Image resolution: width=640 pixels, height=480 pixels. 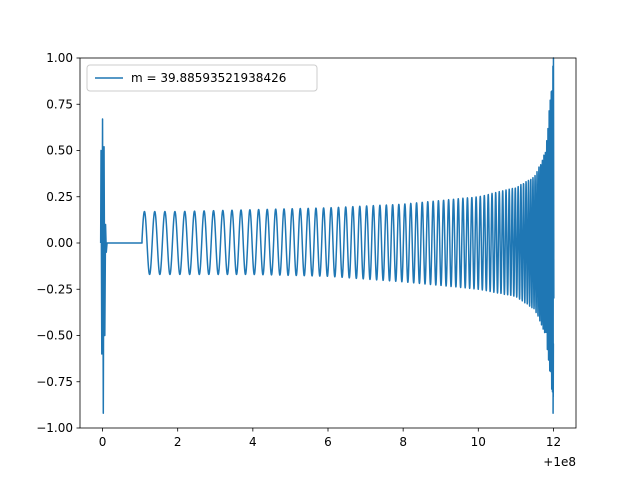 What do you see at coordinates (59, 58) in the screenshot?
I see `y-tick-label: 1.00` at bounding box center [59, 58].